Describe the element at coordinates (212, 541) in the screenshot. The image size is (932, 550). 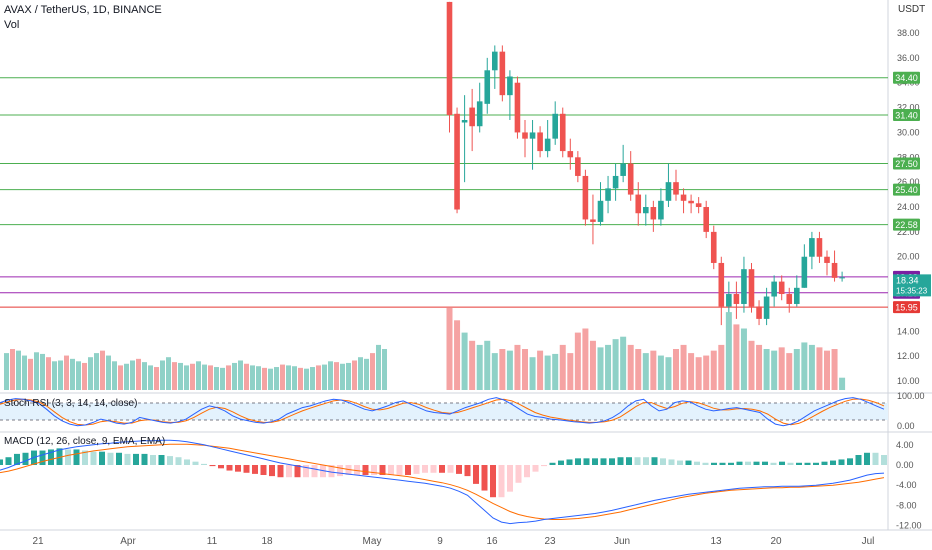
I see `time-tick-label: 11` at that location.